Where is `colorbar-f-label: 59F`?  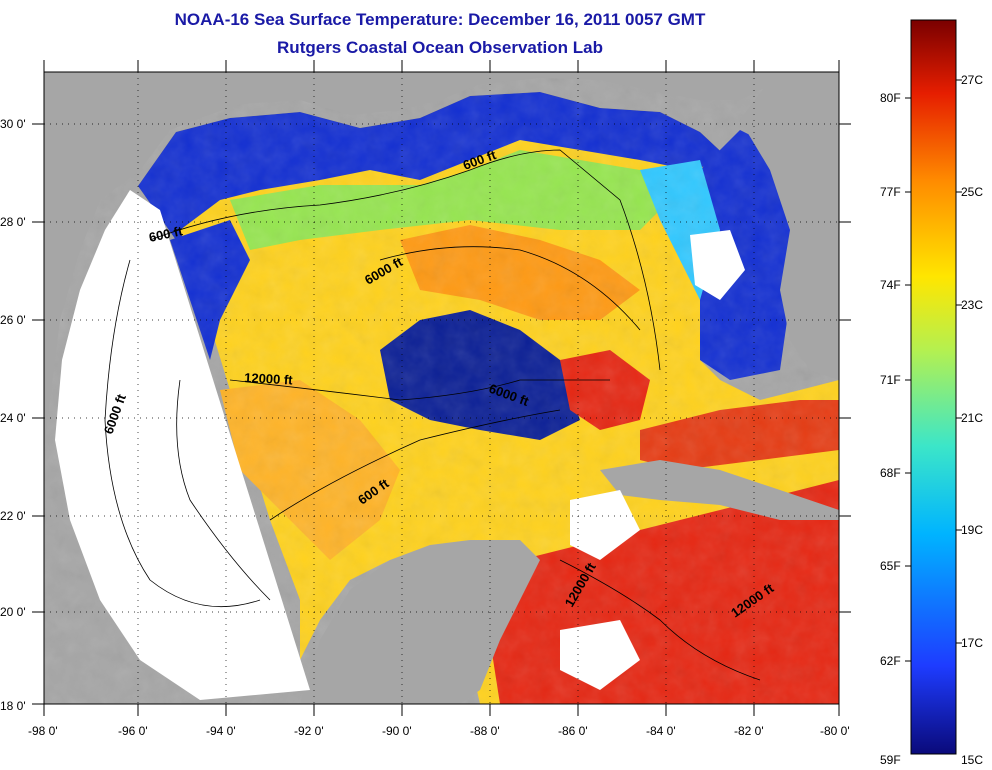 colorbar-f-label: 59F is located at coordinates (890, 760).